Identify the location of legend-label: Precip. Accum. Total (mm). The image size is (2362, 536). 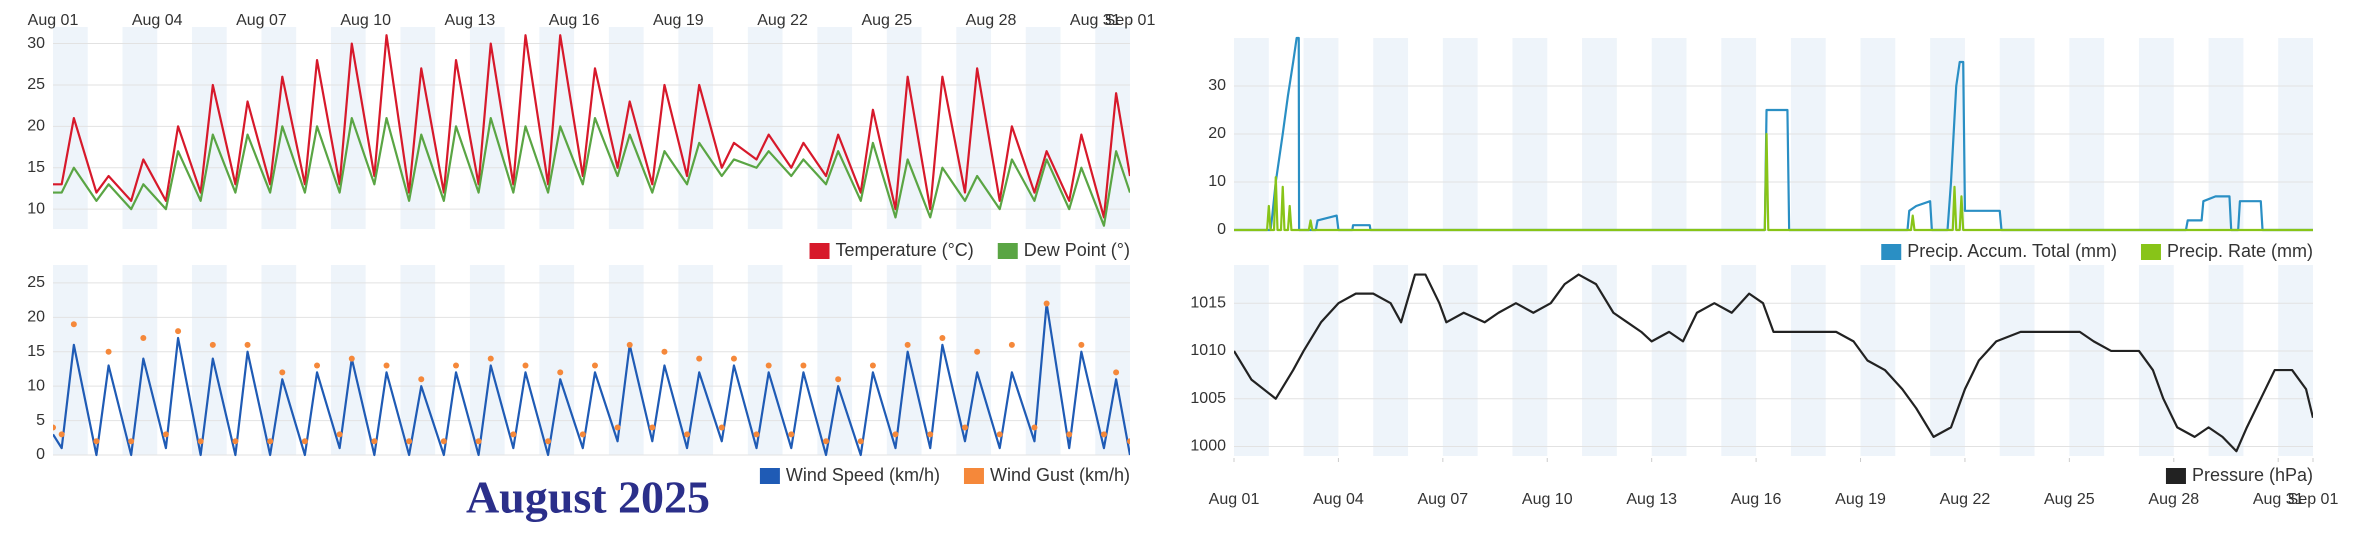
(2012, 251).